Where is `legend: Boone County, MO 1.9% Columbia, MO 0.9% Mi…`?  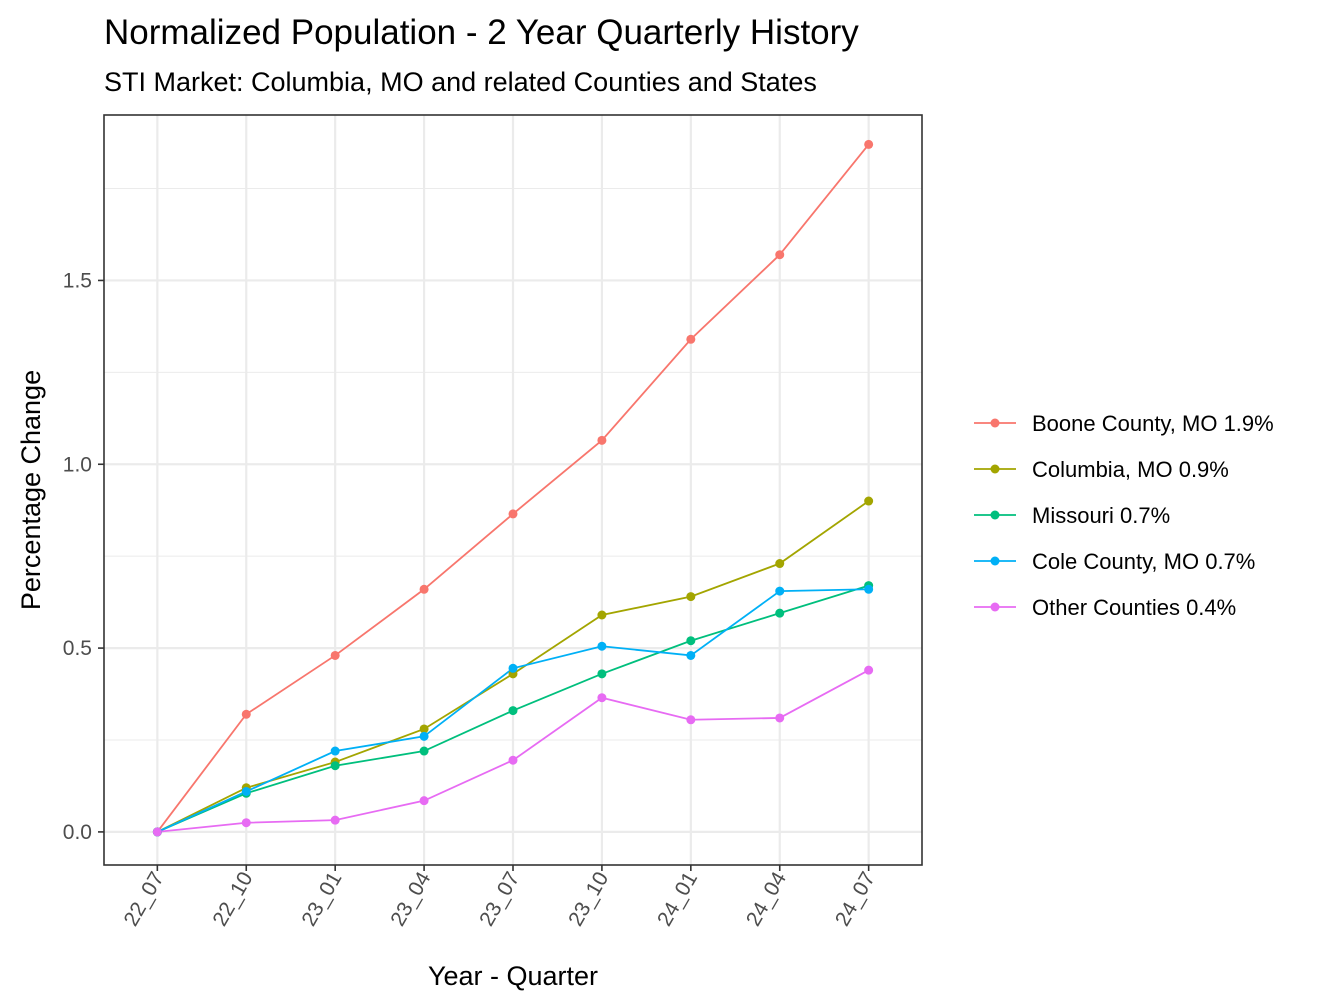
legend: Boone County, MO 1.9% Columbia, MO 0.9% Mi… is located at coordinates (1124, 515).